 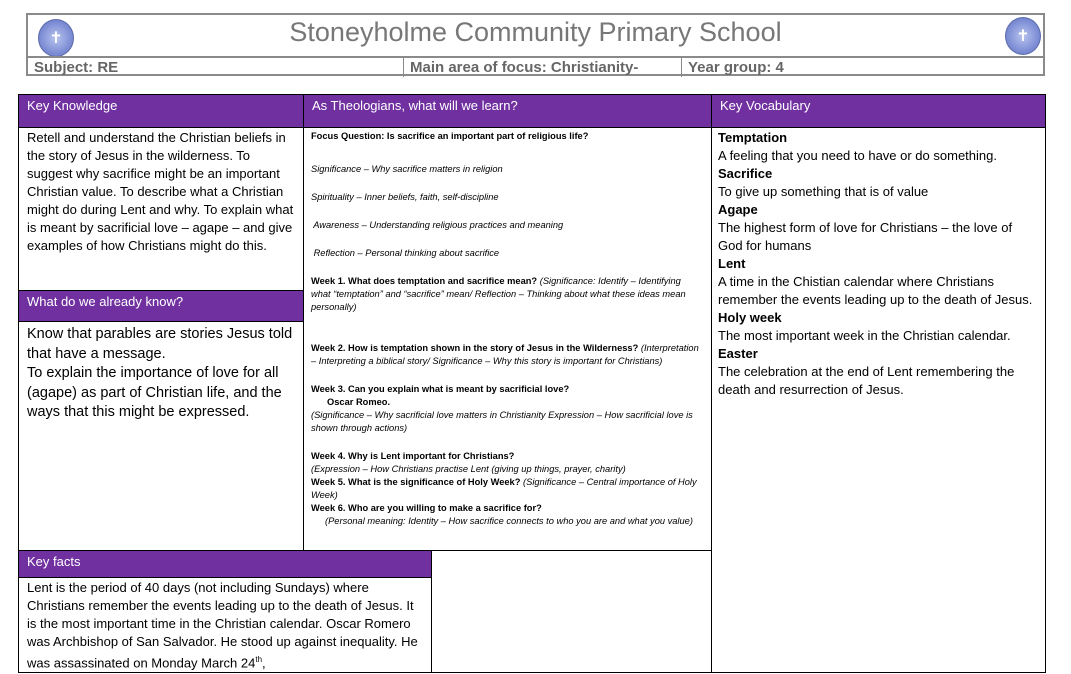 I want to click on week-3-extra: Oscar Romeo., so click(x=359, y=402).